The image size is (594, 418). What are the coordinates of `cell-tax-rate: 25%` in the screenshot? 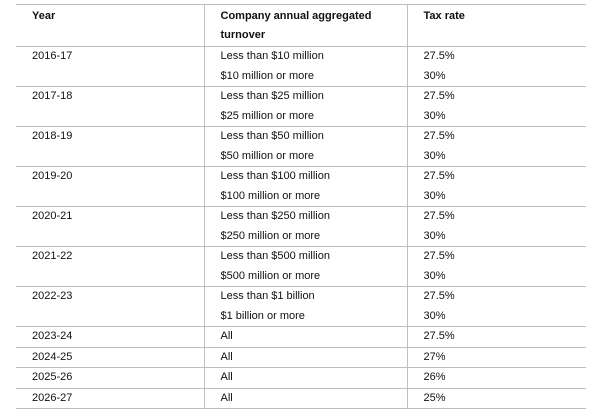 It's located at (496, 398).